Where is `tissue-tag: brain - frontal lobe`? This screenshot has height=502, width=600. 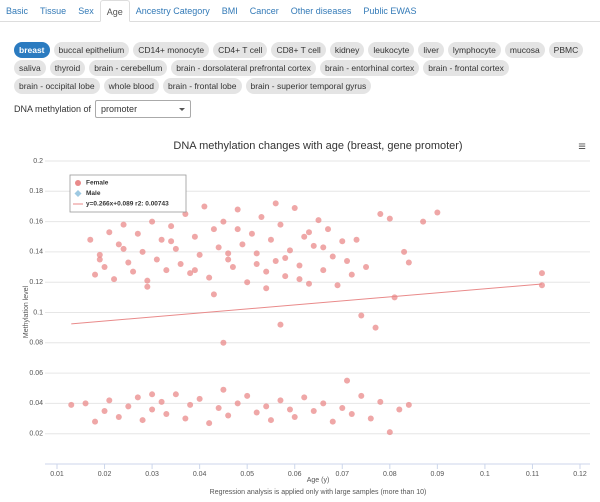 tissue-tag: brain - frontal lobe is located at coordinates (202, 86).